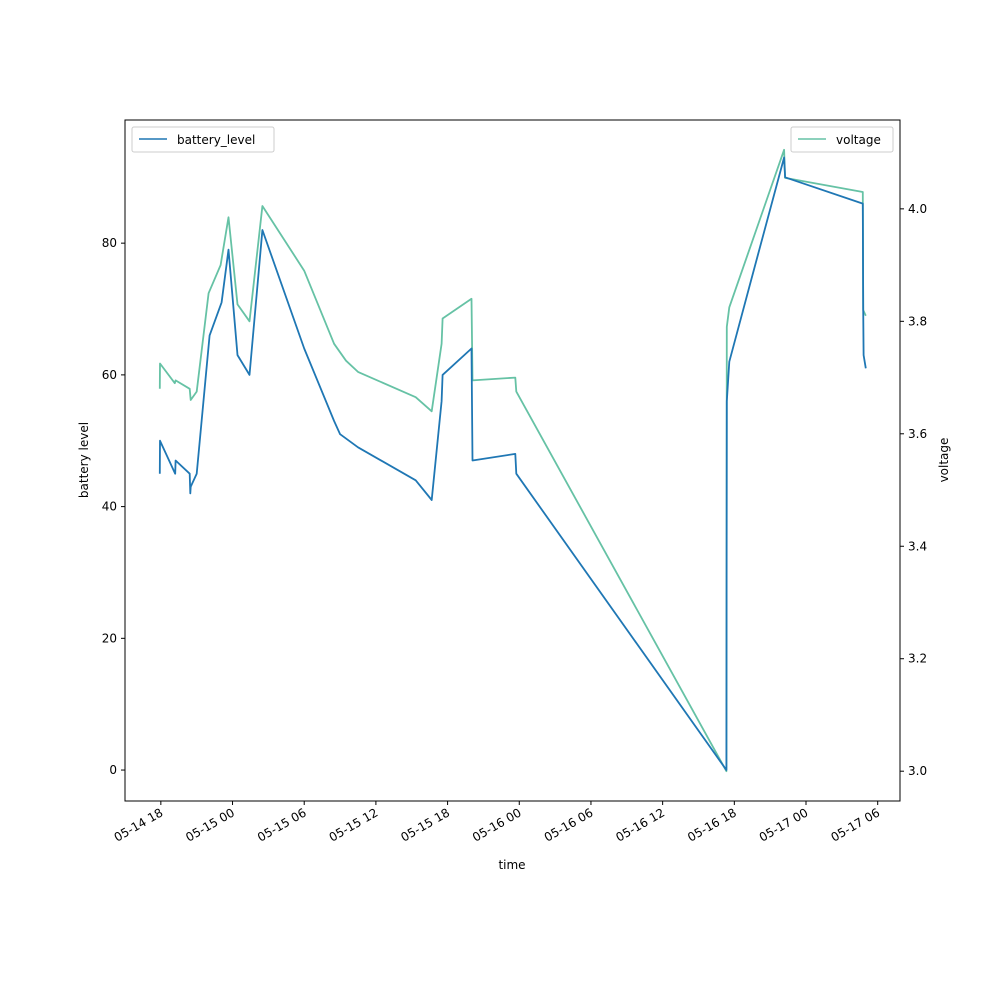  I want to click on legend-battery-level-box, so click(203, 139).